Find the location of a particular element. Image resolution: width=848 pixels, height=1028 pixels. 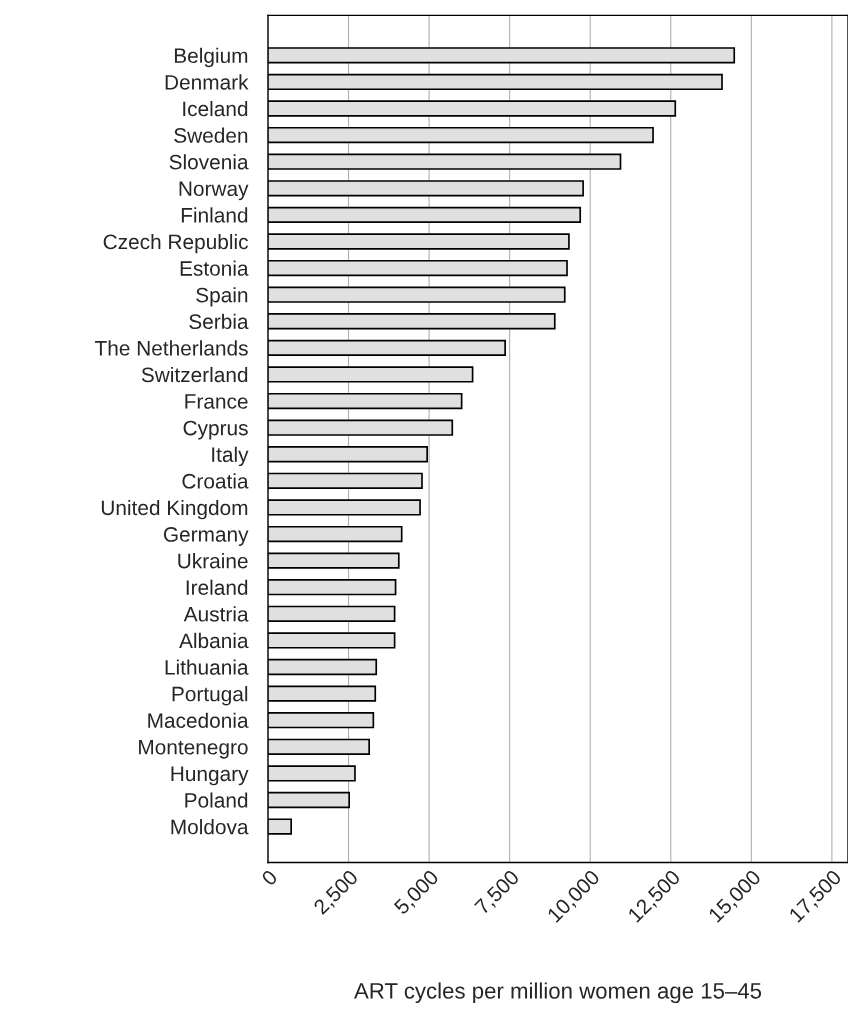

y-tick-label: Cyprus is located at coordinates (215, 430).